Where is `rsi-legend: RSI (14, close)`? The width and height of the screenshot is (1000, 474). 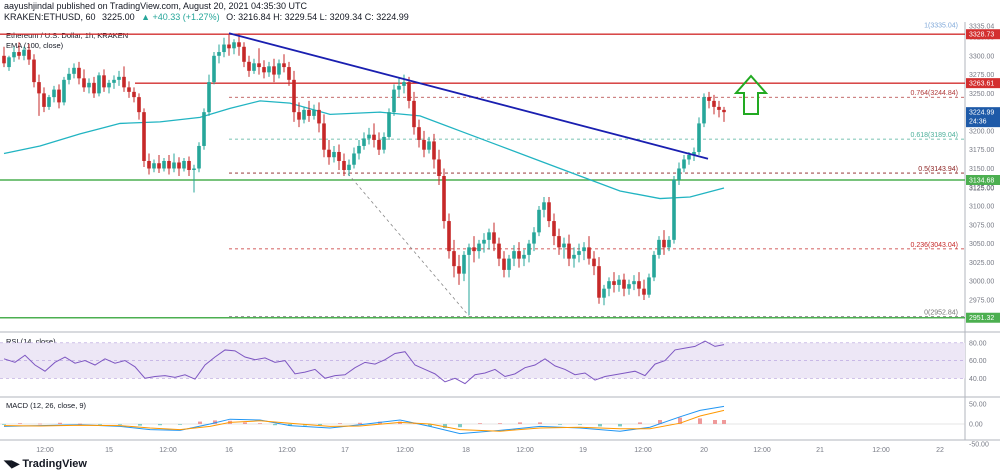 rsi-legend: RSI (14, close) is located at coordinates (31, 341).